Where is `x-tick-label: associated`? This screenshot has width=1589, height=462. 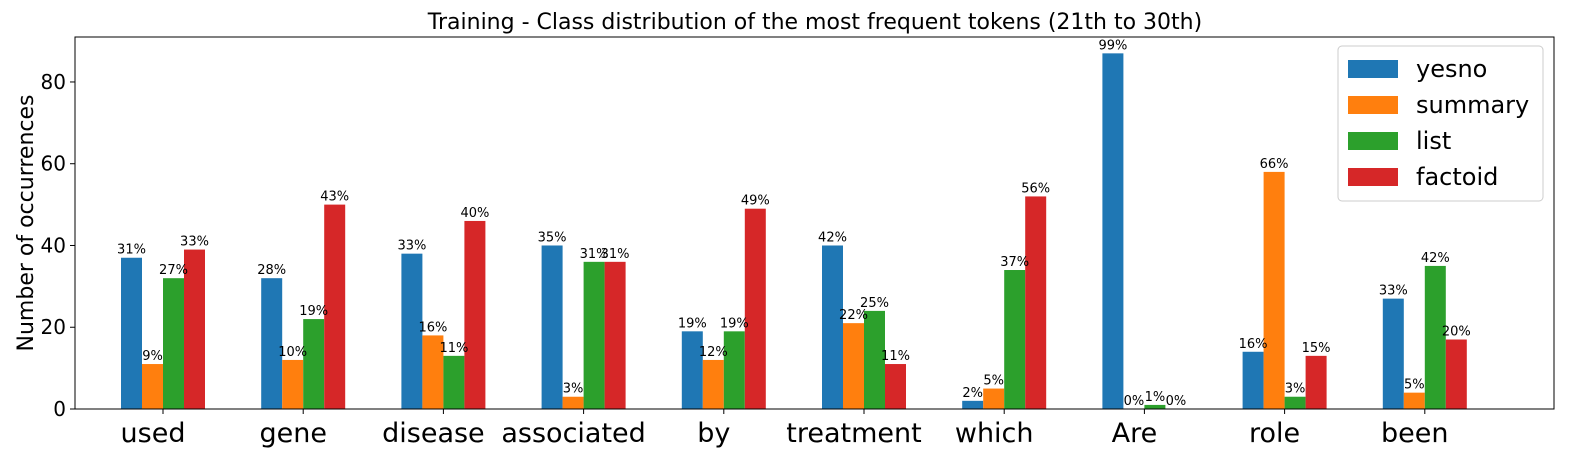
x-tick-label: associated is located at coordinates (573, 433).